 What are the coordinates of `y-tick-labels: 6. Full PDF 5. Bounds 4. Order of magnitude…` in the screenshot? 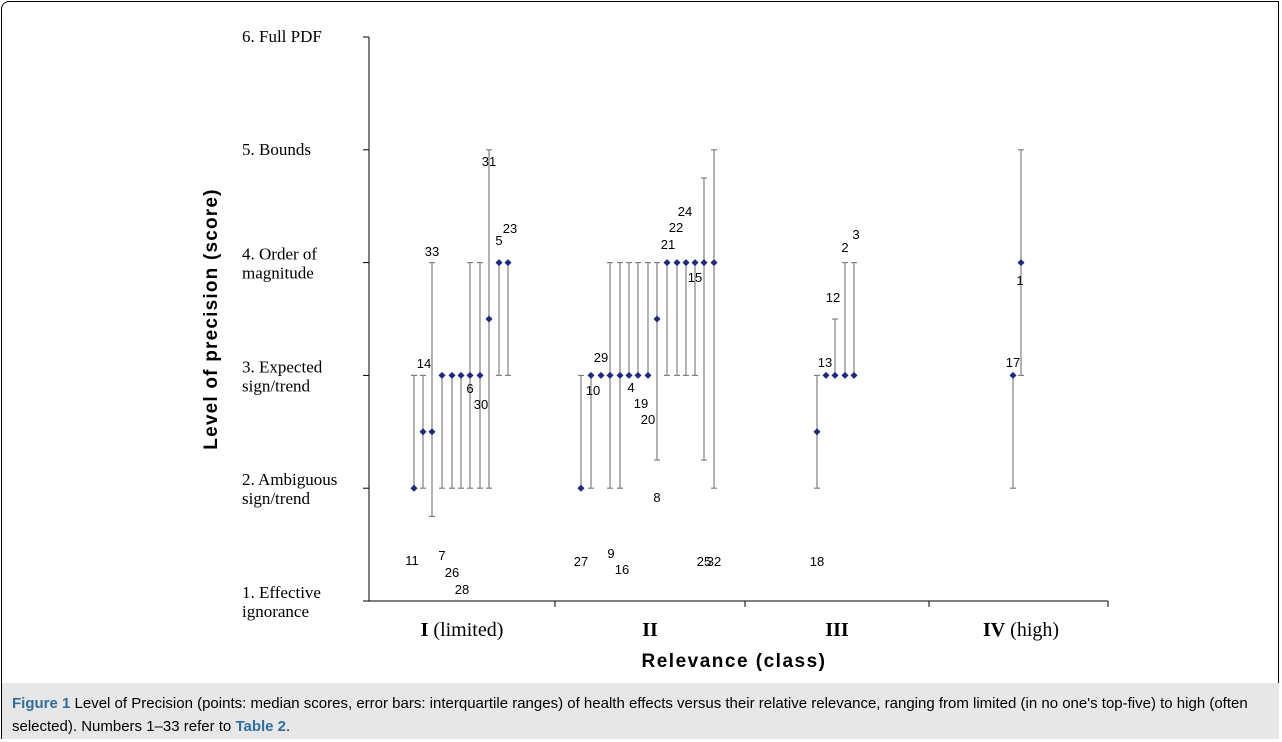 It's located at (289, 324).